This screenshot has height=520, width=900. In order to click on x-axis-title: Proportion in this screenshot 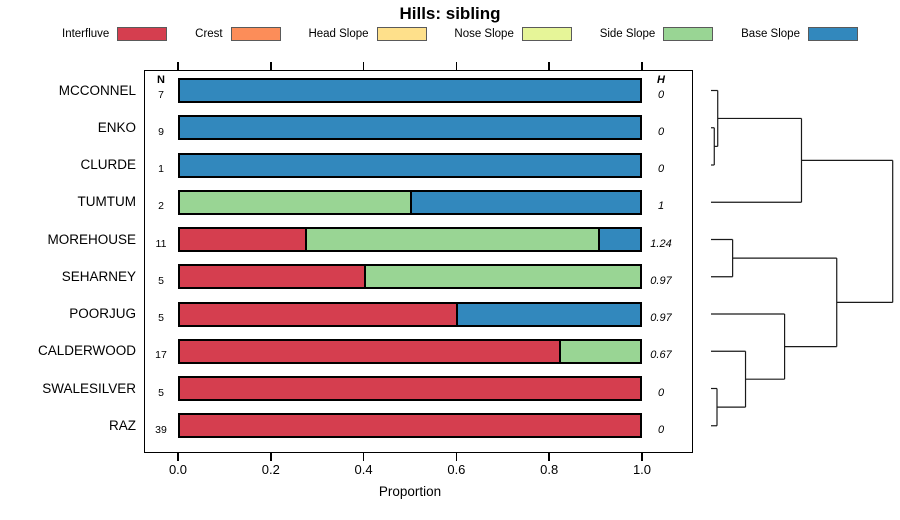, I will do `click(410, 491)`.